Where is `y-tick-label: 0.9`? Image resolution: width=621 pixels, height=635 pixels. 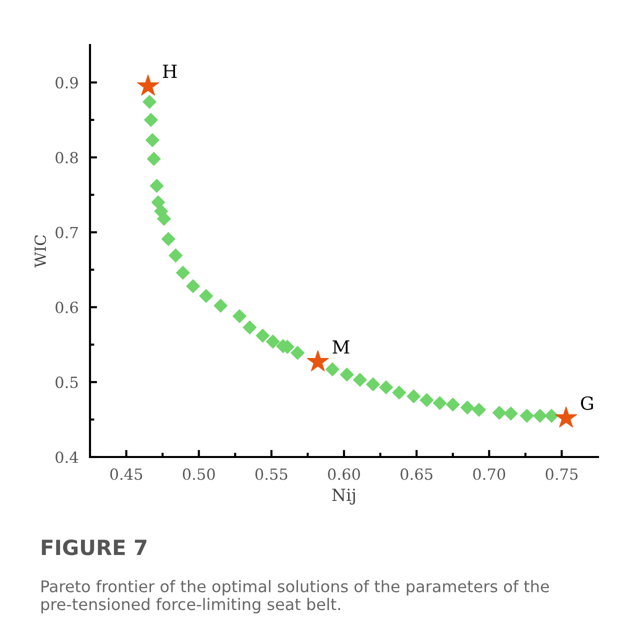 y-tick-label: 0.9 is located at coordinates (67, 82).